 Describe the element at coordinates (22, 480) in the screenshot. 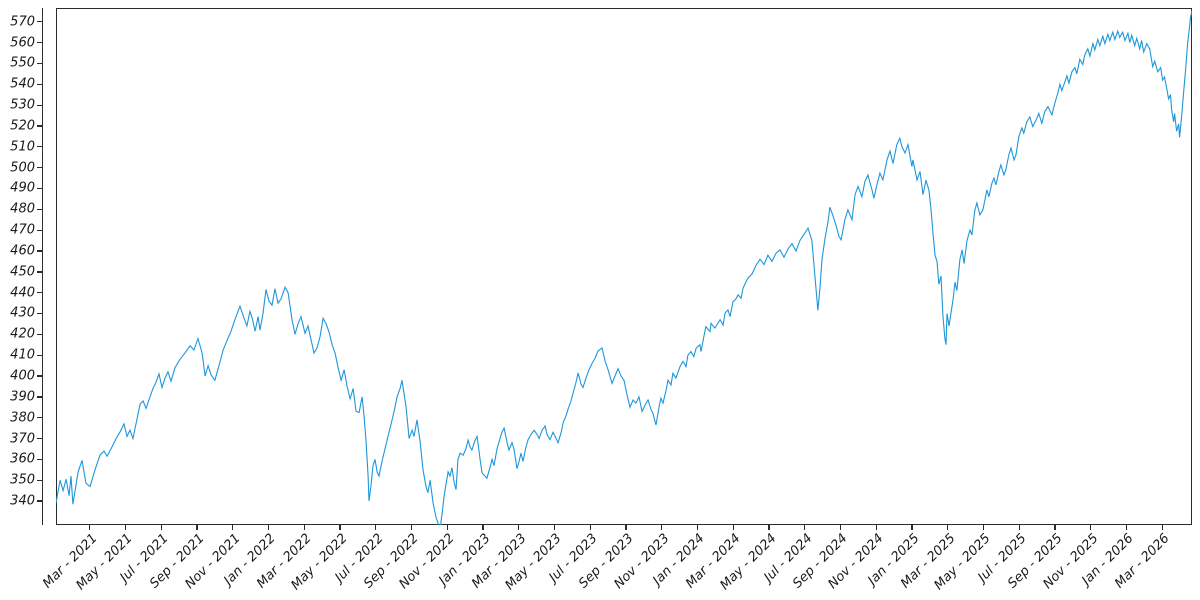

I see `y-tick-label: 350` at that location.